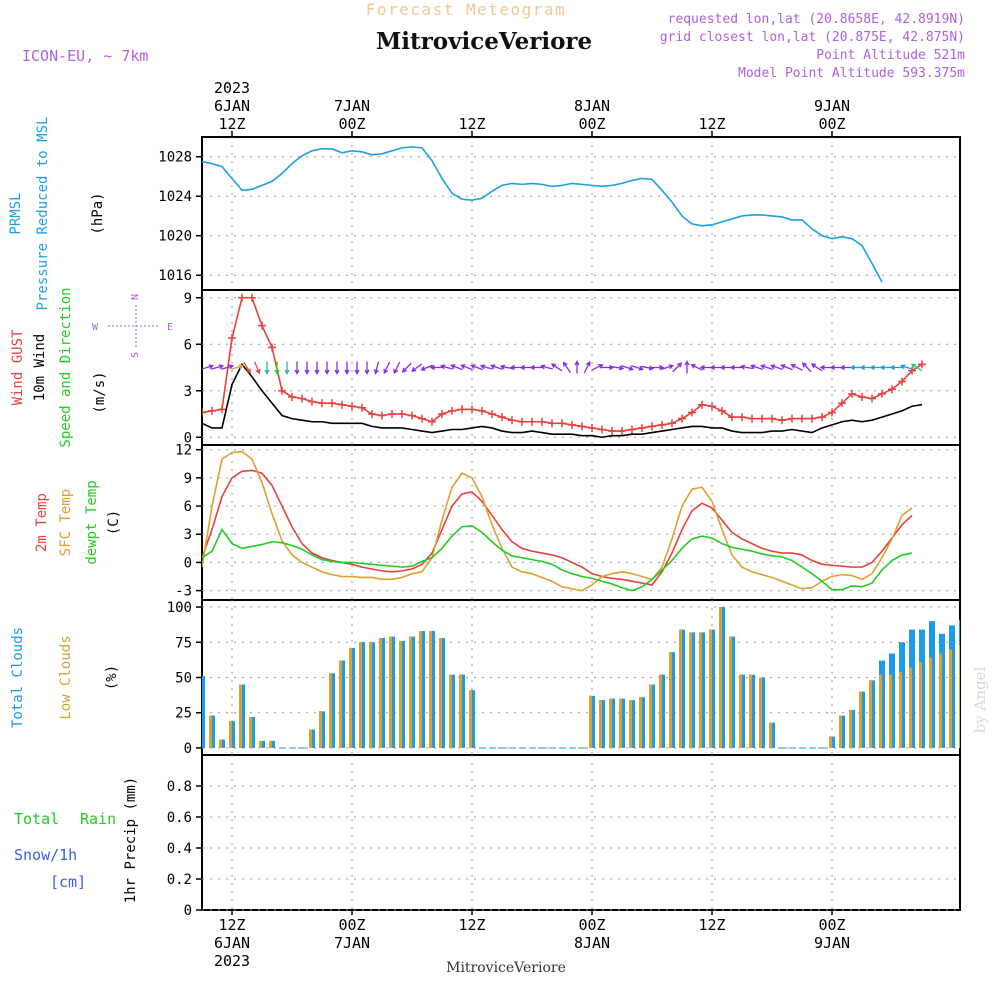 This screenshot has height=1000, width=1000. I want to click on temperature-ytick-label: -3, so click(183, 592).